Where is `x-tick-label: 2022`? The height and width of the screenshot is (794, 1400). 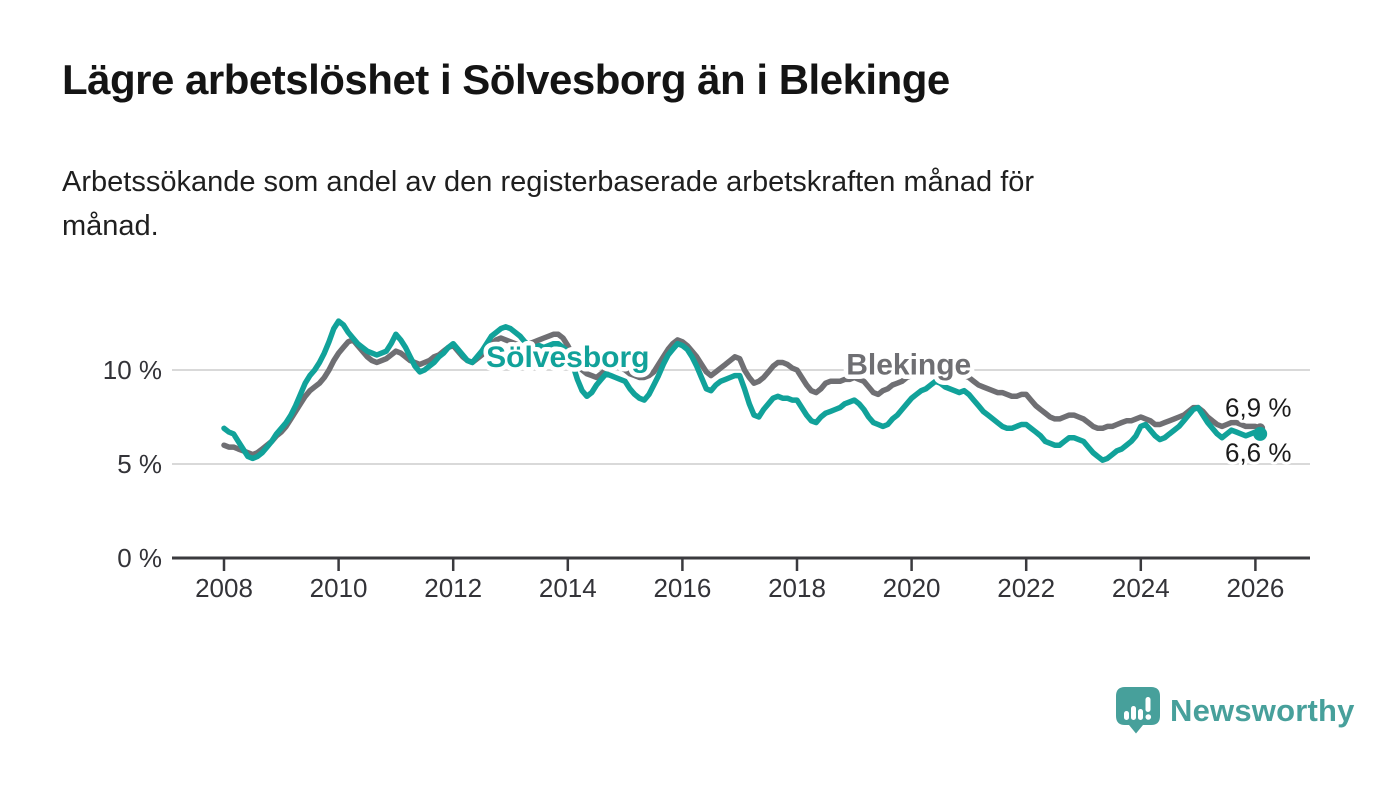 x-tick-label: 2022 is located at coordinates (1026, 588).